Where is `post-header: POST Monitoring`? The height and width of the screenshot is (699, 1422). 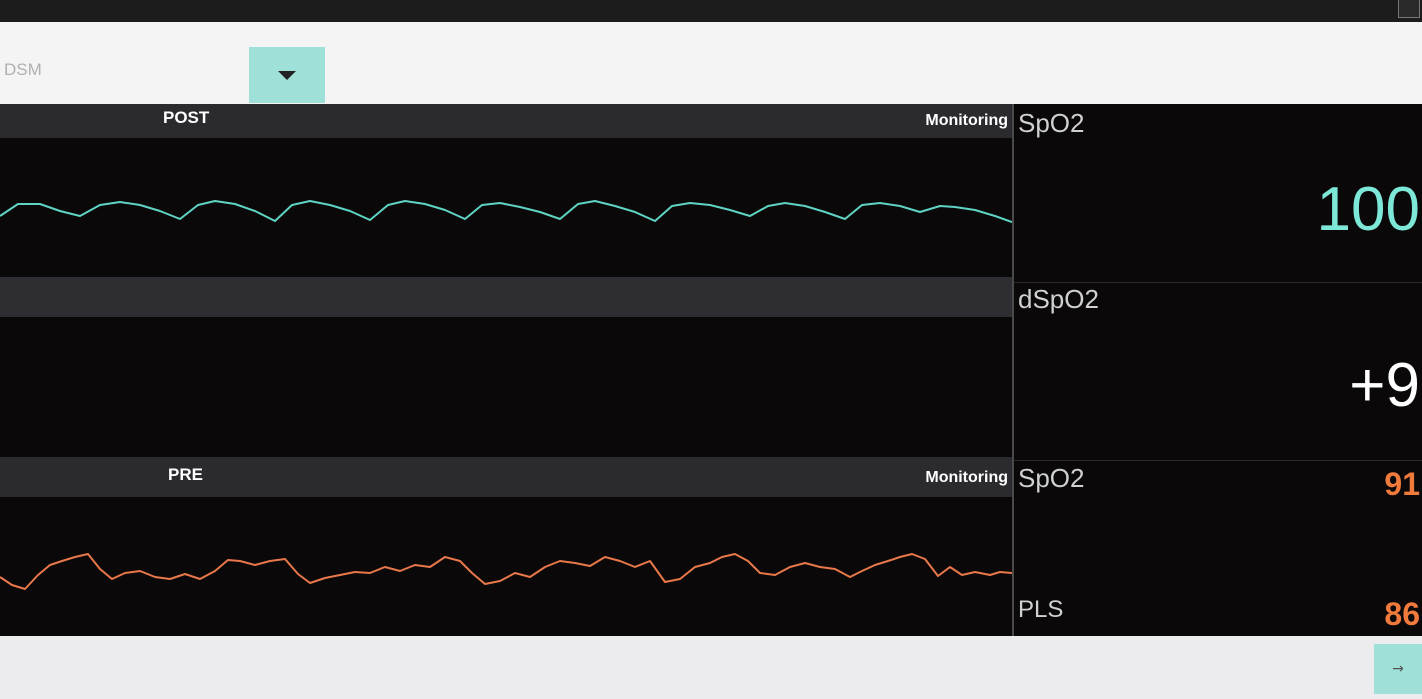
post-header: POST Monitoring is located at coordinates (506, 121).